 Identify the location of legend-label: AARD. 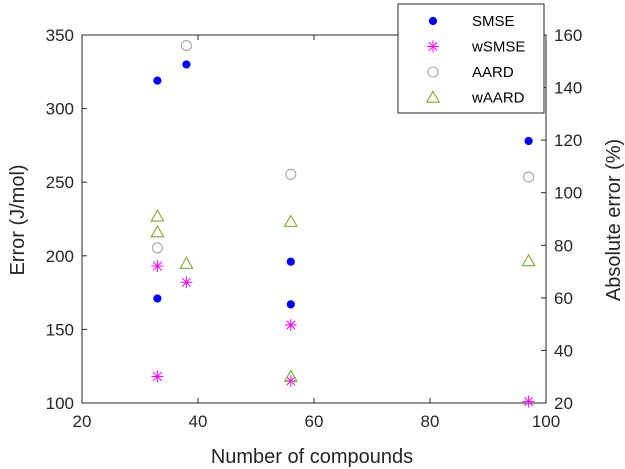
(493, 72).